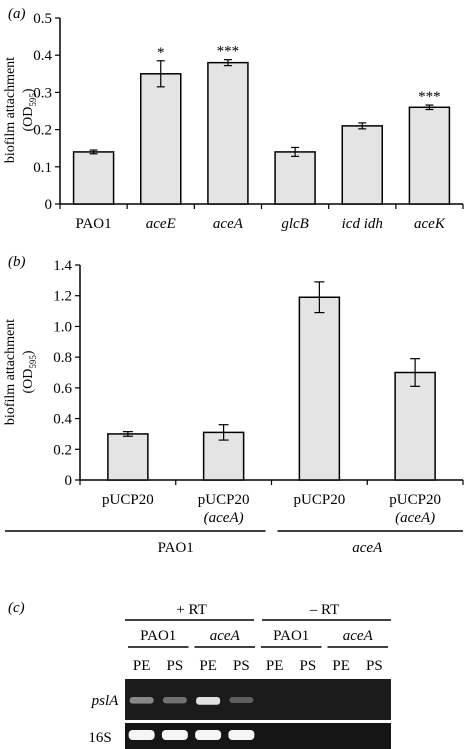  What do you see at coordinates (99, 738) in the screenshot?
I see `row-label-16s: 16S` at bounding box center [99, 738].